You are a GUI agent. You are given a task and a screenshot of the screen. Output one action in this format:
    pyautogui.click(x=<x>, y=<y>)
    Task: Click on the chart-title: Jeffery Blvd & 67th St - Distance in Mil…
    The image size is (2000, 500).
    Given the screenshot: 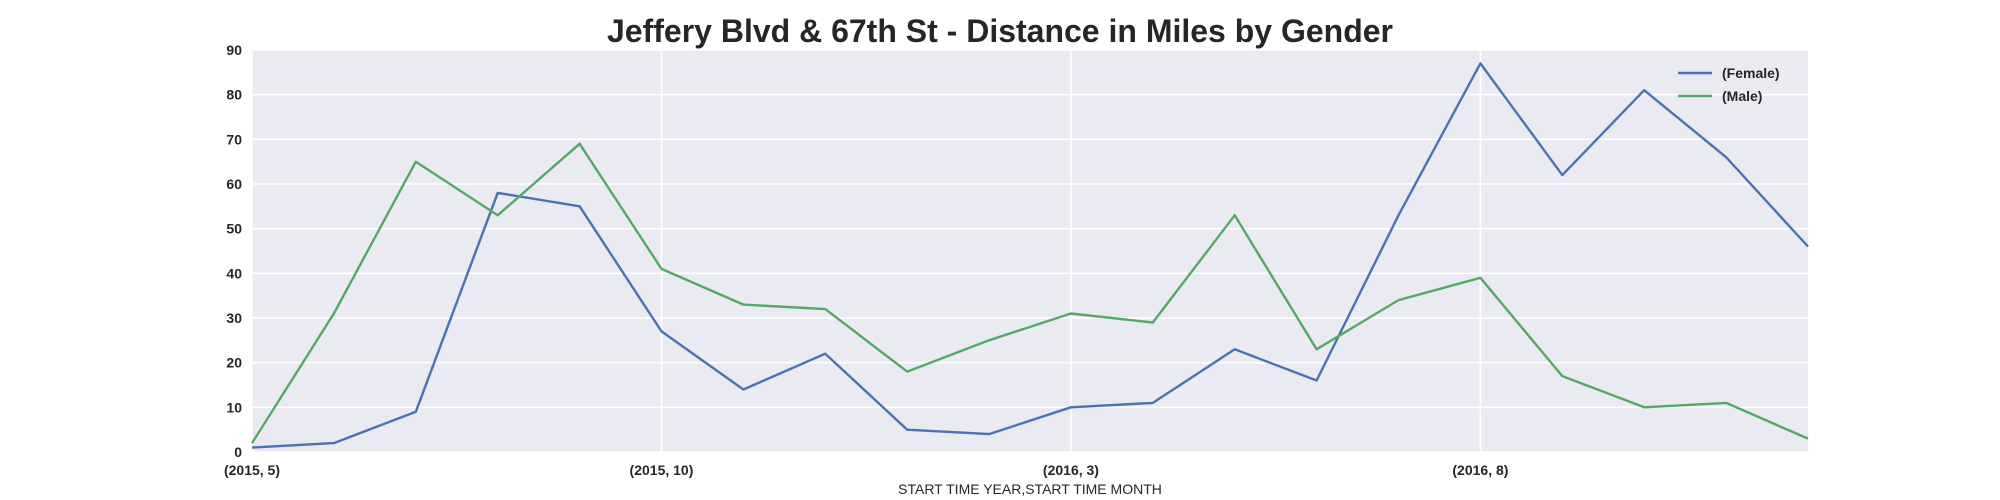 What is the action you would take?
    pyautogui.click(x=1000, y=31)
    